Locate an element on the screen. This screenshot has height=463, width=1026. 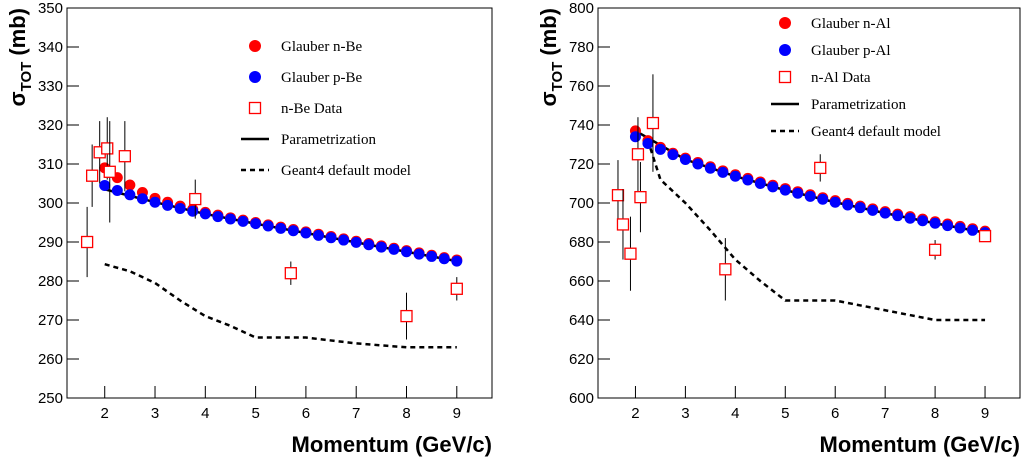
y-tick-label: 600 is located at coordinates (581, 398).